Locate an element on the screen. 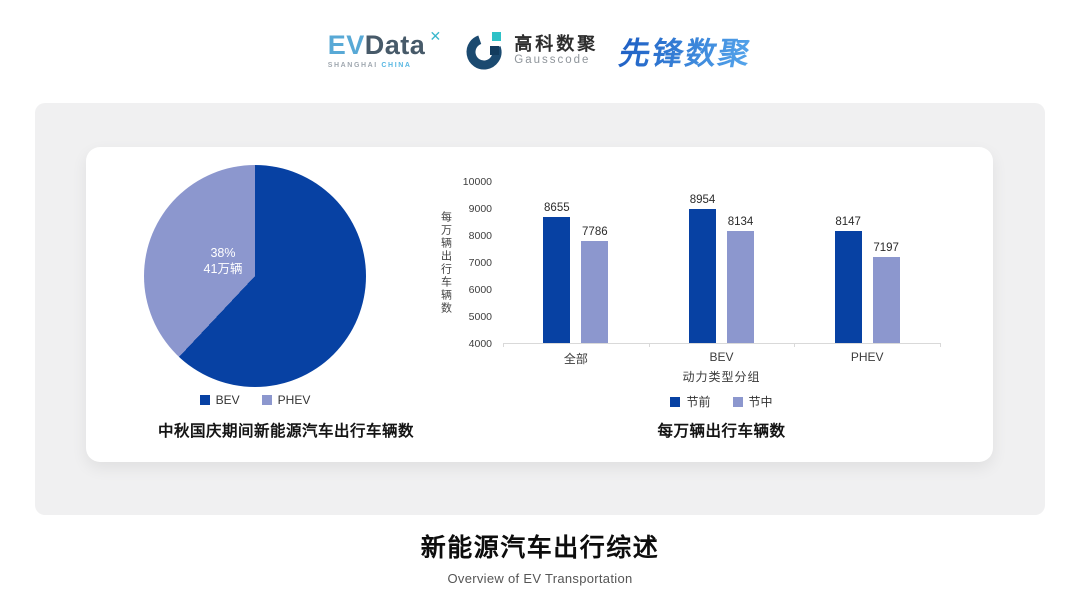 The width and height of the screenshot is (1080, 608). bar-节中-BEV is located at coordinates (740, 287).